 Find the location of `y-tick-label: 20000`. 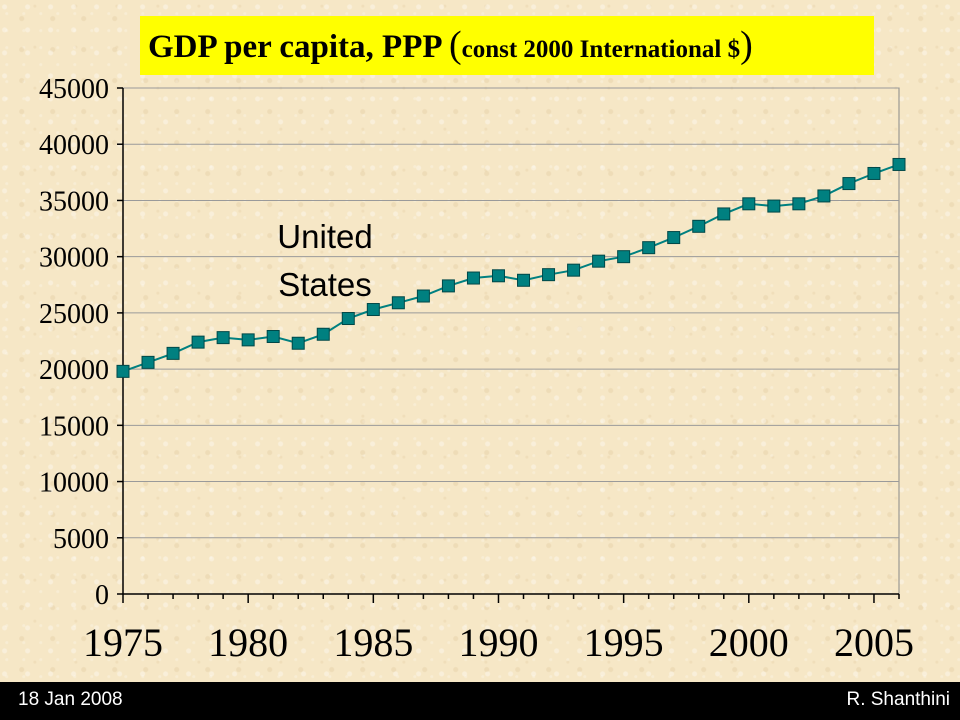

y-tick-label: 20000 is located at coordinates (74, 370).